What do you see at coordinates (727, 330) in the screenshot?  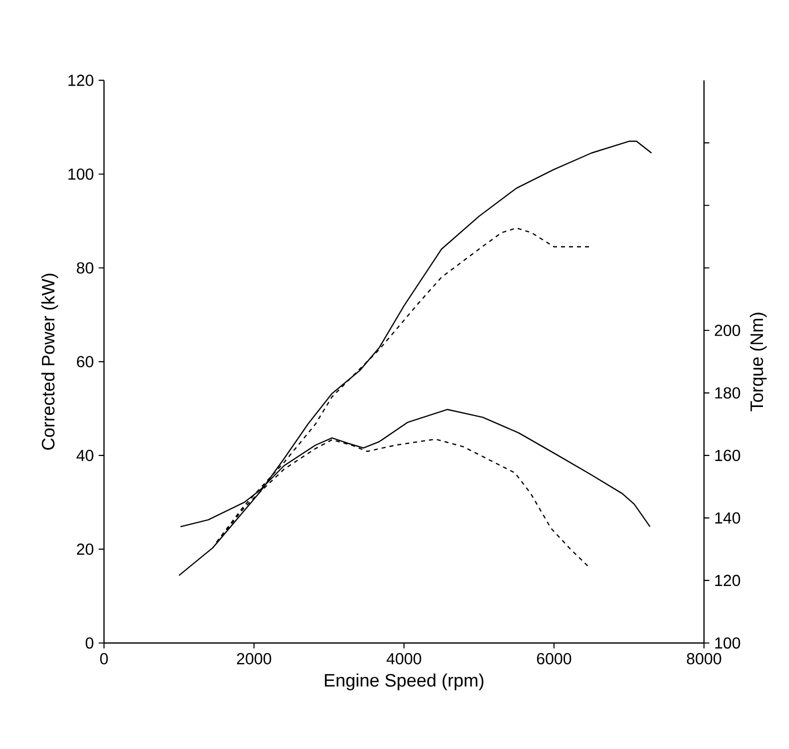 I see `y2-tick-label: 200` at bounding box center [727, 330].